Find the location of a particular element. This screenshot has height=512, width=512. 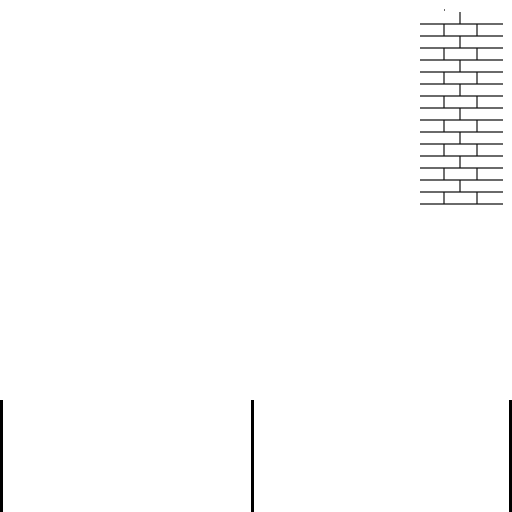

brick-wall-graphic is located at coordinates (461, 107).